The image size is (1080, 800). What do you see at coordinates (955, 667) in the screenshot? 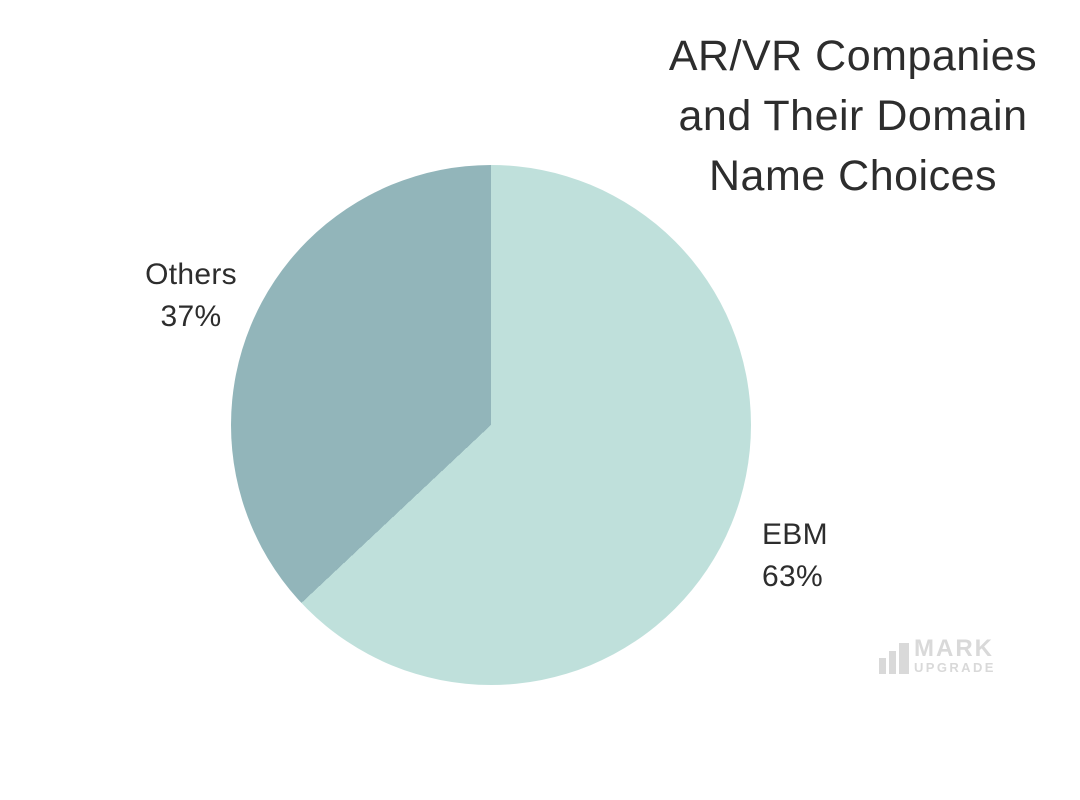
I see `brand-name-bottom: UPGRADE` at bounding box center [955, 667].